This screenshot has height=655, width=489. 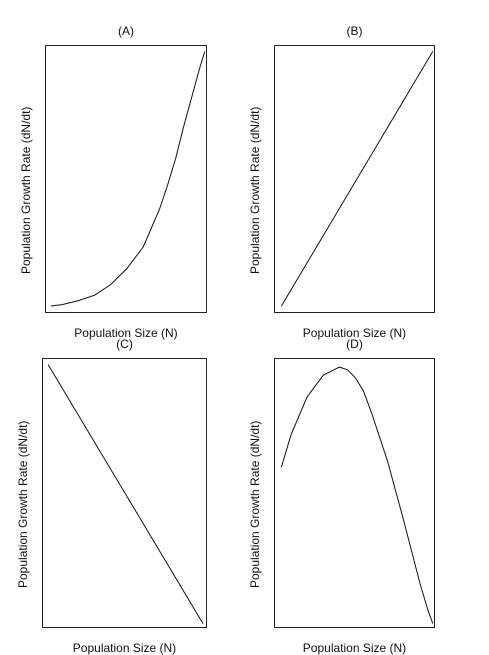 I want to click on chart-title: (A), so click(x=126, y=31).